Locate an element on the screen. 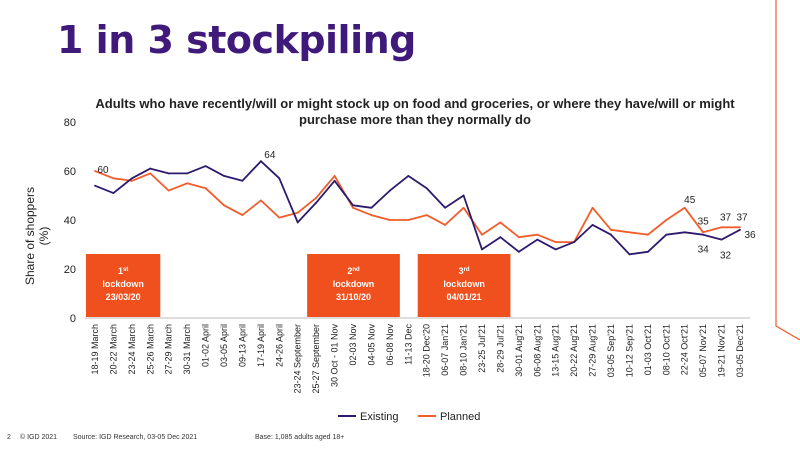 The width and height of the screenshot is (800, 450). lockdown-label-2: lockdown is located at coordinates (354, 284).